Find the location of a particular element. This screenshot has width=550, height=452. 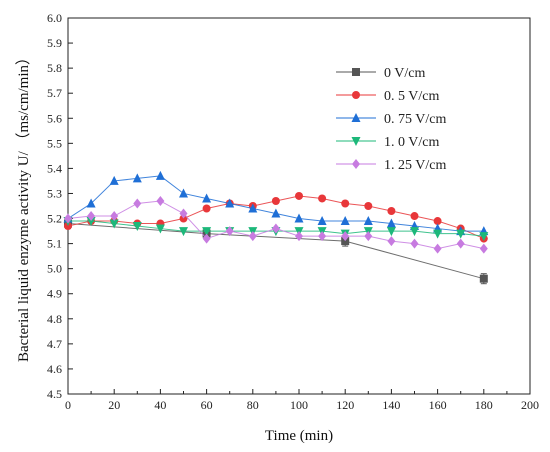

y-tick-label: 4.9 is located at coordinates (54, 294).